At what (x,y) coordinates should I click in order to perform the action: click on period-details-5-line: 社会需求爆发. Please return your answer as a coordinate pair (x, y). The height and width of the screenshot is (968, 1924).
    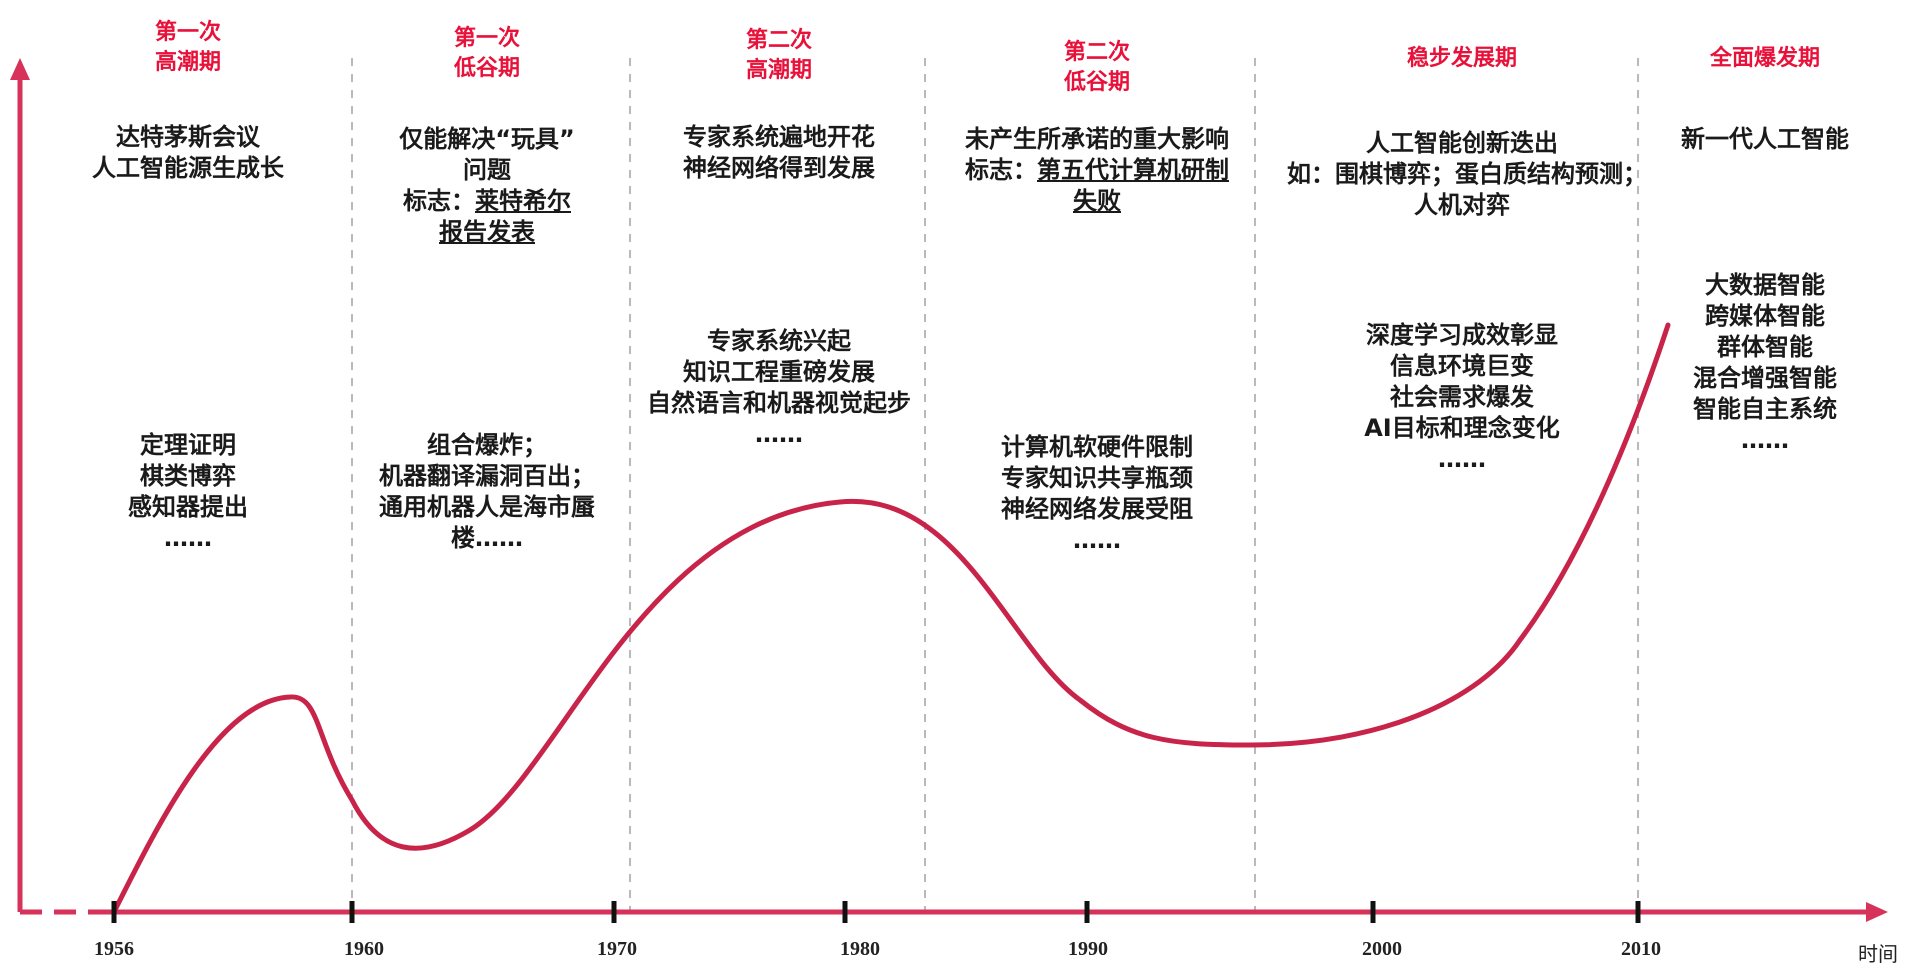
    Looking at the image, I should click on (1462, 397).